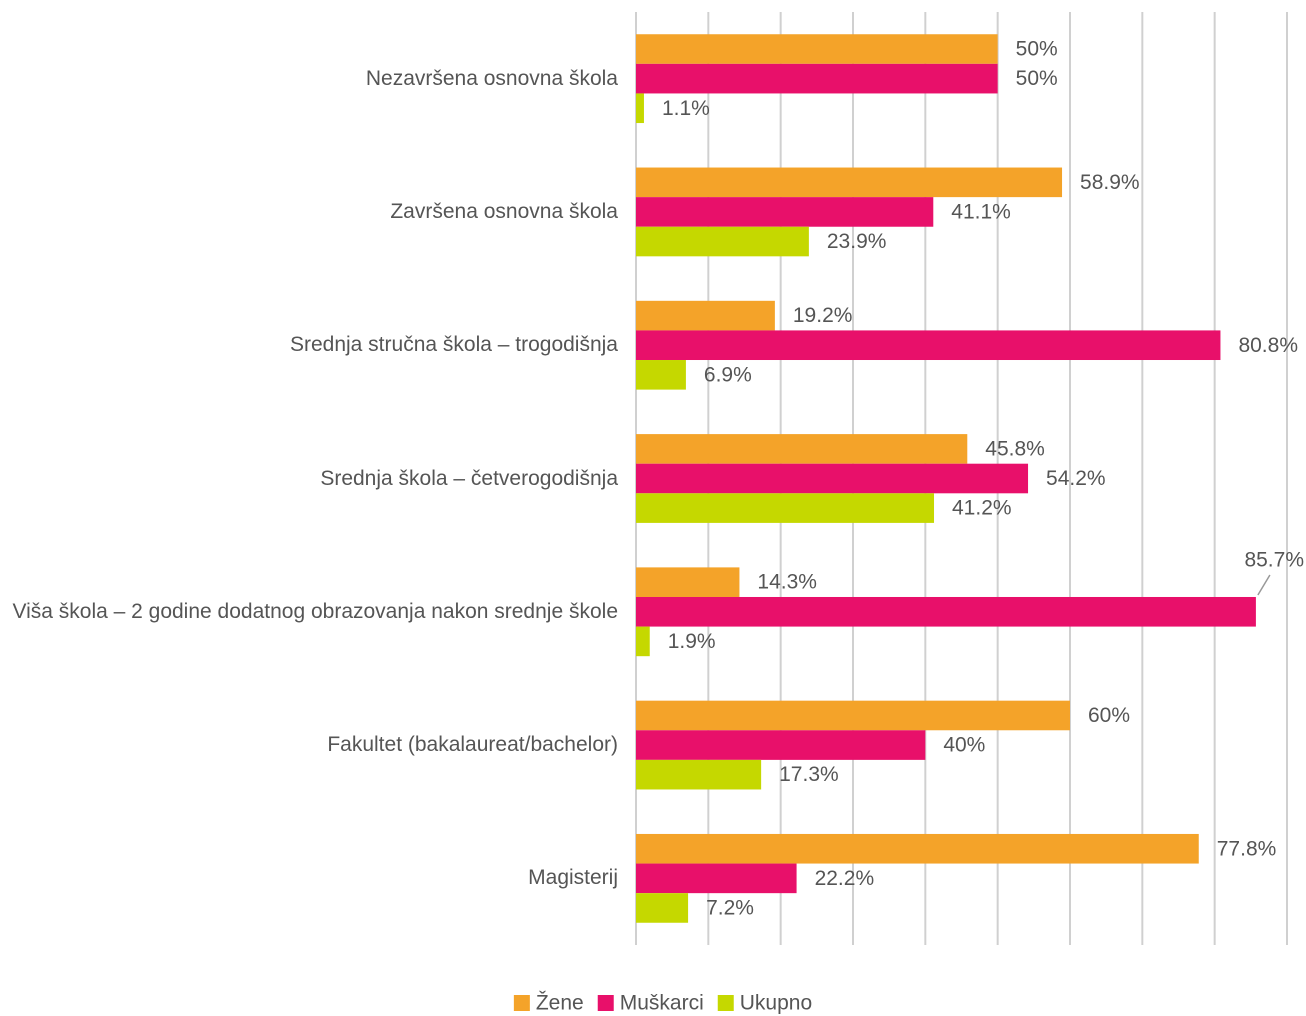  I want to click on legend-label: Žene, so click(560, 1003).